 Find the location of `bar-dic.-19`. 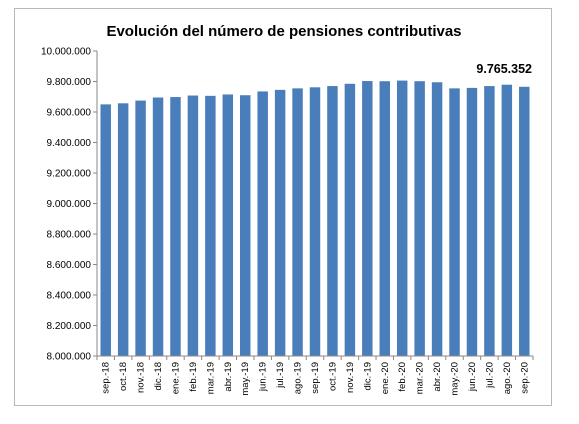

bar-dic.-19 is located at coordinates (367, 218).